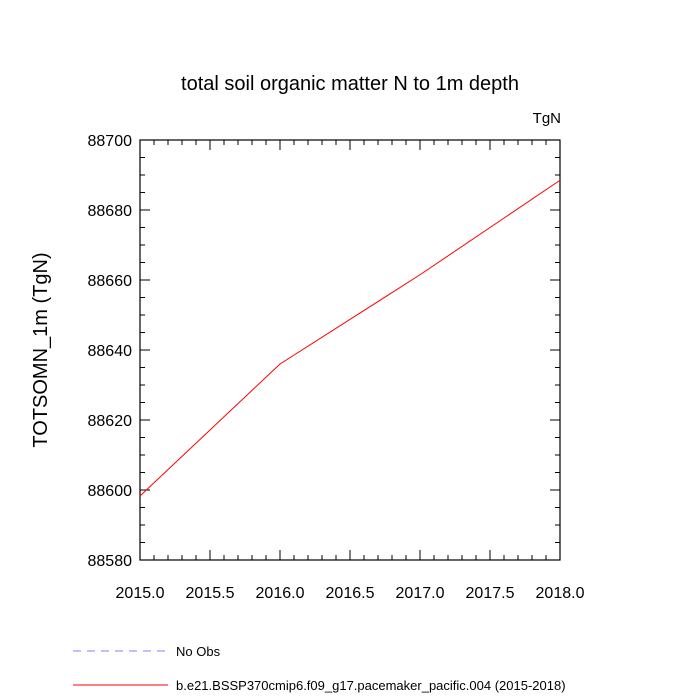 The height and width of the screenshot is (700, 700). I want to click on y-tick-label: 88640, so click(110, 351).